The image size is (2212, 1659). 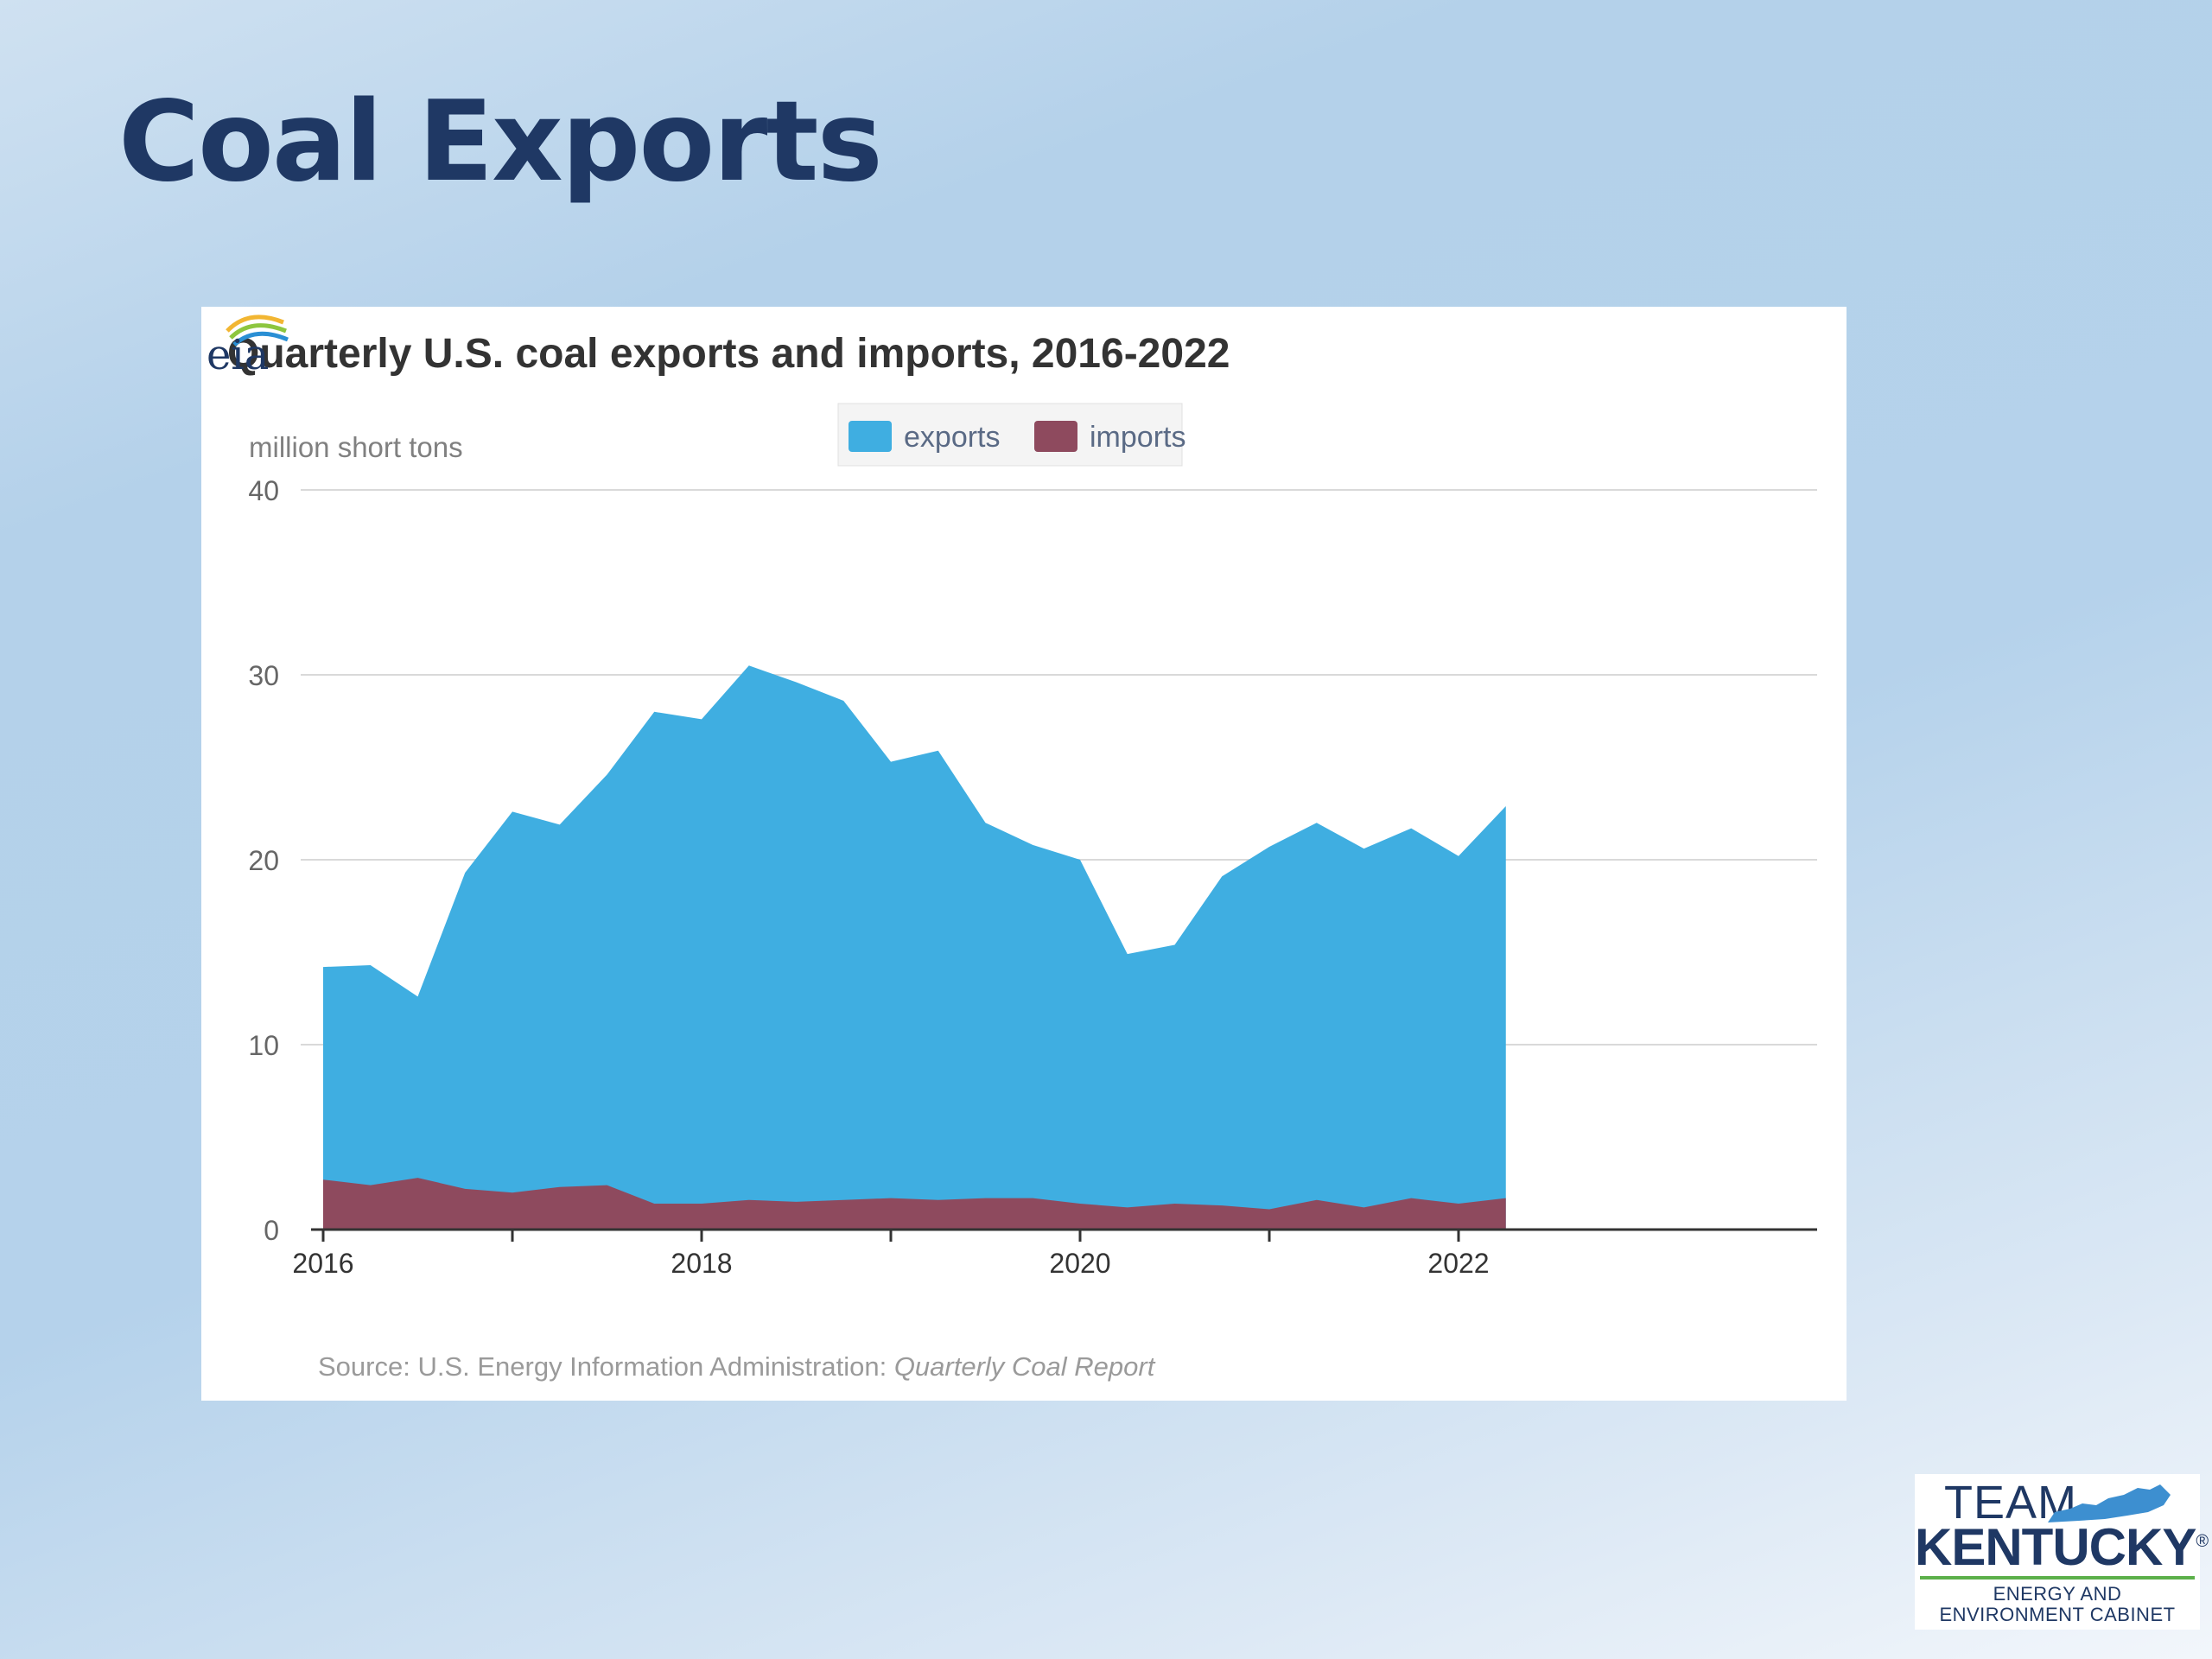 I want to click on y-tick-label: 30, so click(x=263, y=675).